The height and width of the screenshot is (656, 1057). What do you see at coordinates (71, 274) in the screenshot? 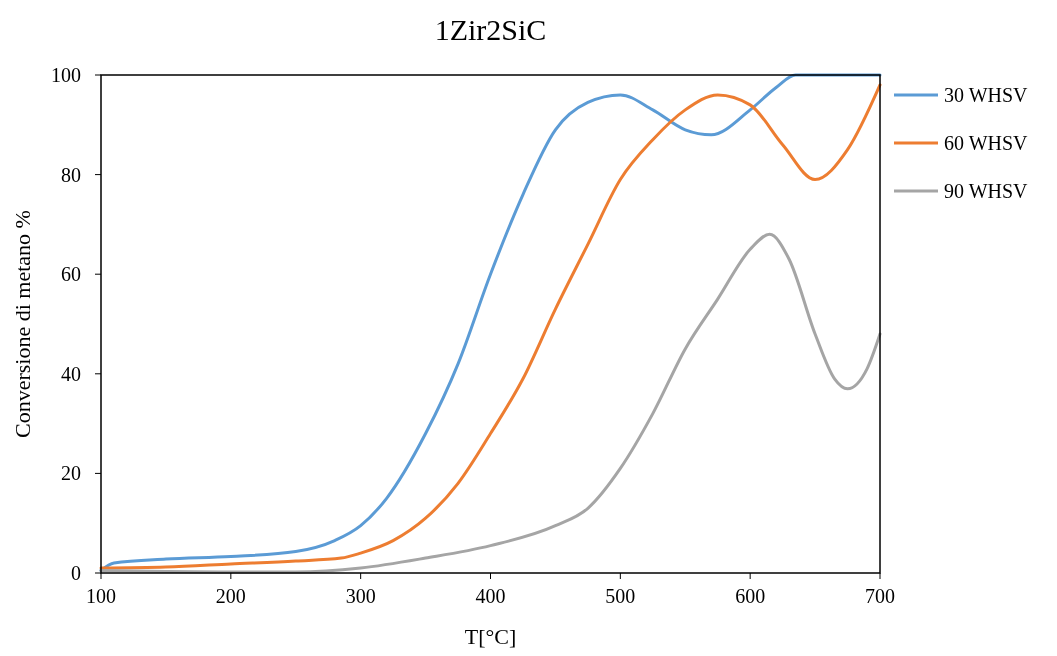
I see `y-tick-label: 60` at bounding box center [71, 274].